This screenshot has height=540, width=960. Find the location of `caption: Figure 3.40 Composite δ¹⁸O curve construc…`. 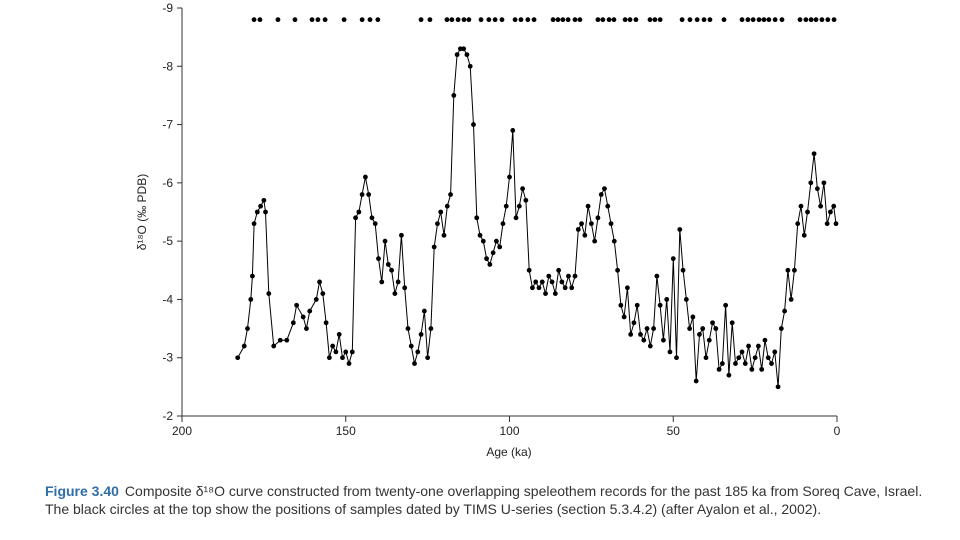

caption: Figure 3.40 Composite δ¹⁸O curve construc… is located at coordinates (485, 500).